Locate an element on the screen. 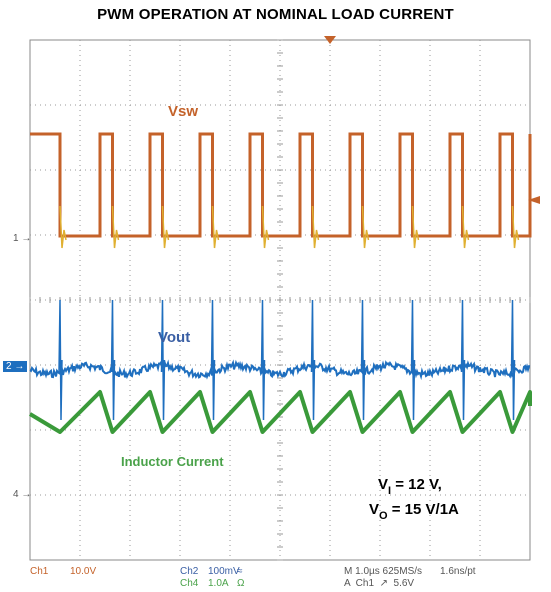 Image resolution: width=551 pixels, height=592 pixels. chart-title: PWM OPERATION AT NOMINAL LOAD CURRENT is located at coordinates (275, 14).